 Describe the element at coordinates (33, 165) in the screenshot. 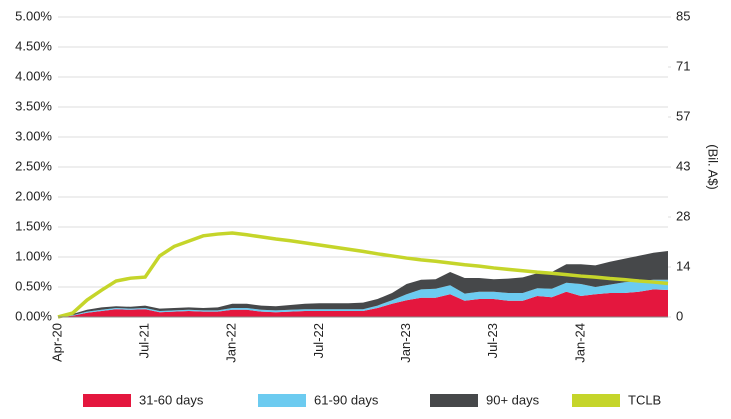

I see `y-tick-label: 2.50%` at that location.